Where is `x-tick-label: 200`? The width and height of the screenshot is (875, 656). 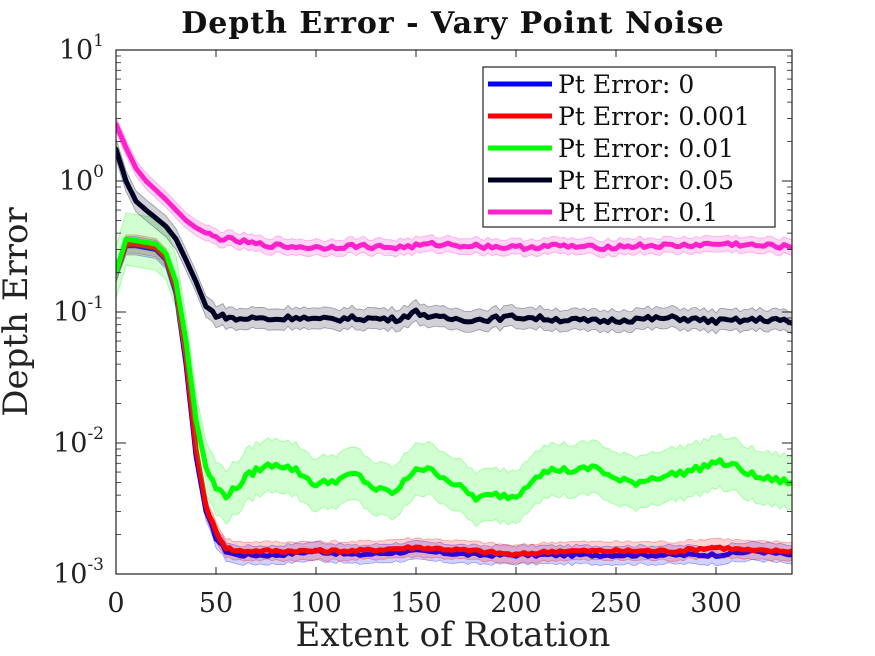 x-tick-label: 200 is located at coordinates (516, 603).